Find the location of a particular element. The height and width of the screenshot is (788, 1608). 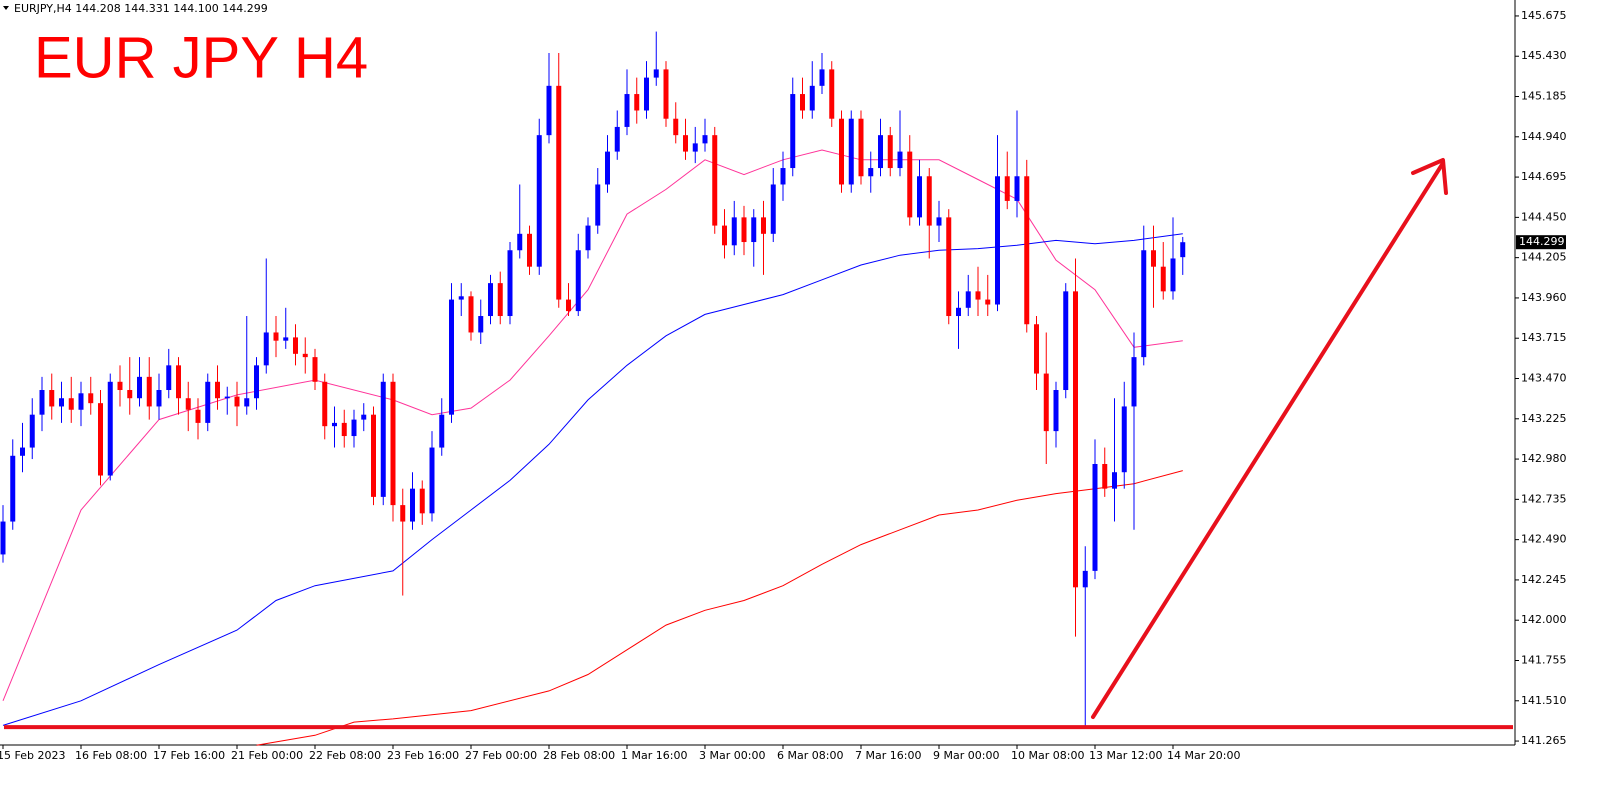

y-tick-label: 145.675 is located at coordinates (1544, 15).